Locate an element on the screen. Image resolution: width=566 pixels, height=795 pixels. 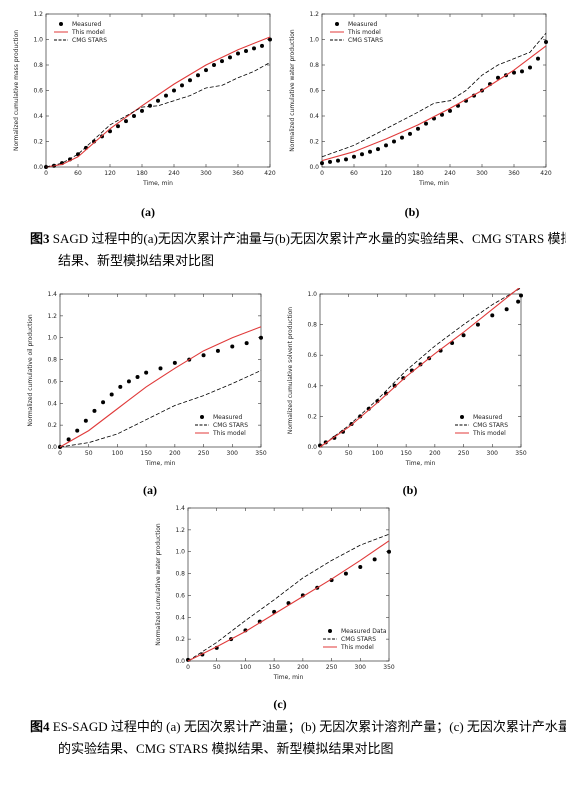
x-tick-label: 200 is located at coordinates (303, 667).